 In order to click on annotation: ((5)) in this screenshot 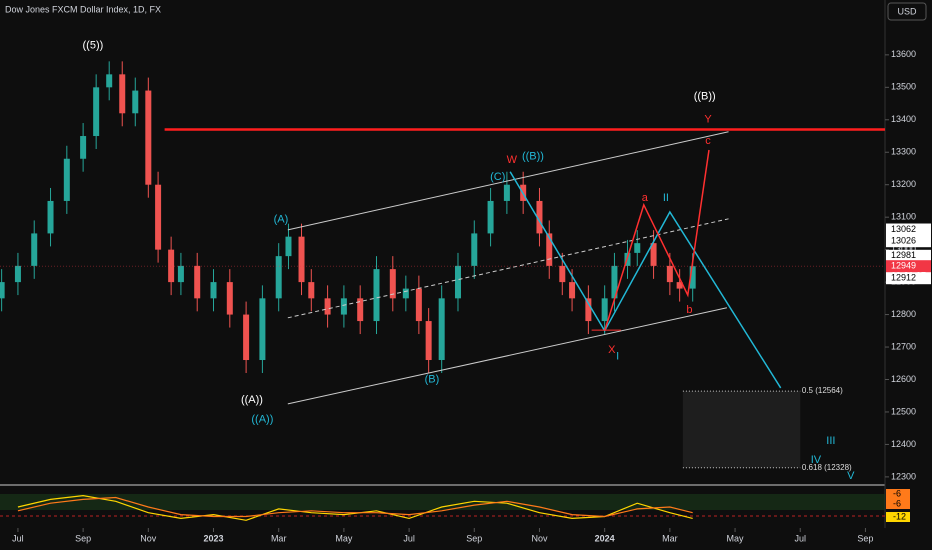, I will do `click(93, 46)`.